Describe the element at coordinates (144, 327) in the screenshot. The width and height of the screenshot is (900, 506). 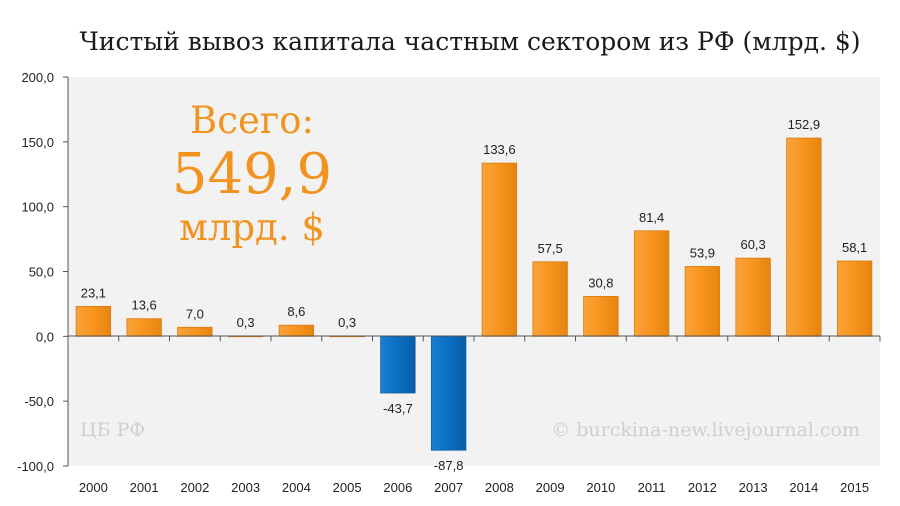
I see `bar-2001` at that location.